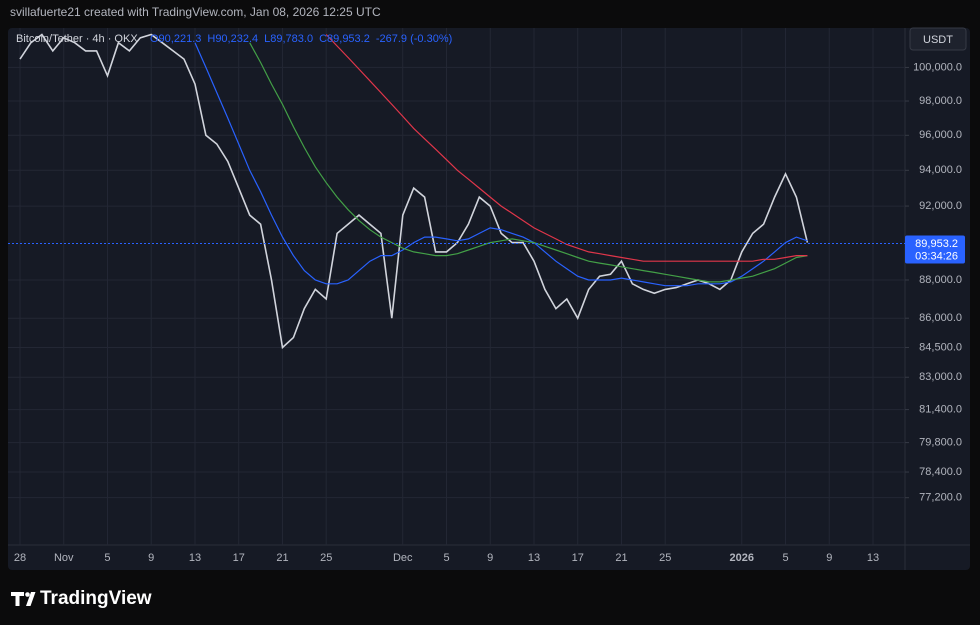 This screenshot has height=625, width=980. I want to click on y-tick-label: 88,000.0, so click(940, 280).